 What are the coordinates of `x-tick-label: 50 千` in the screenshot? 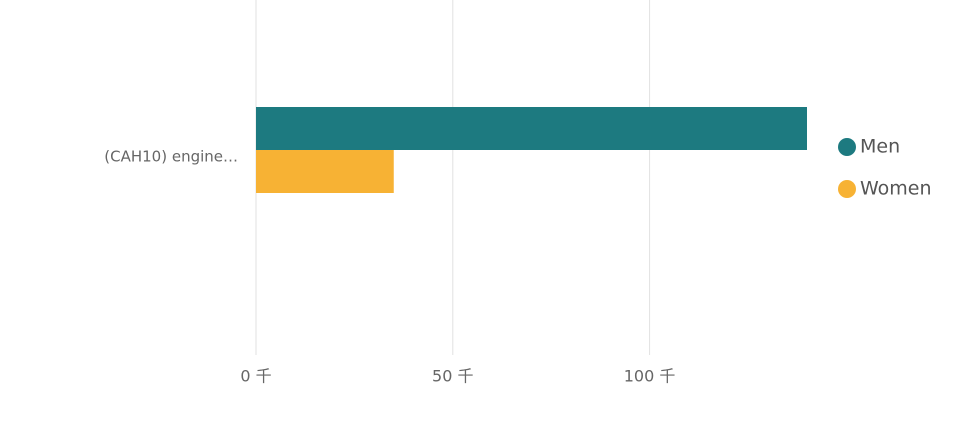 It's located at (452, 376).